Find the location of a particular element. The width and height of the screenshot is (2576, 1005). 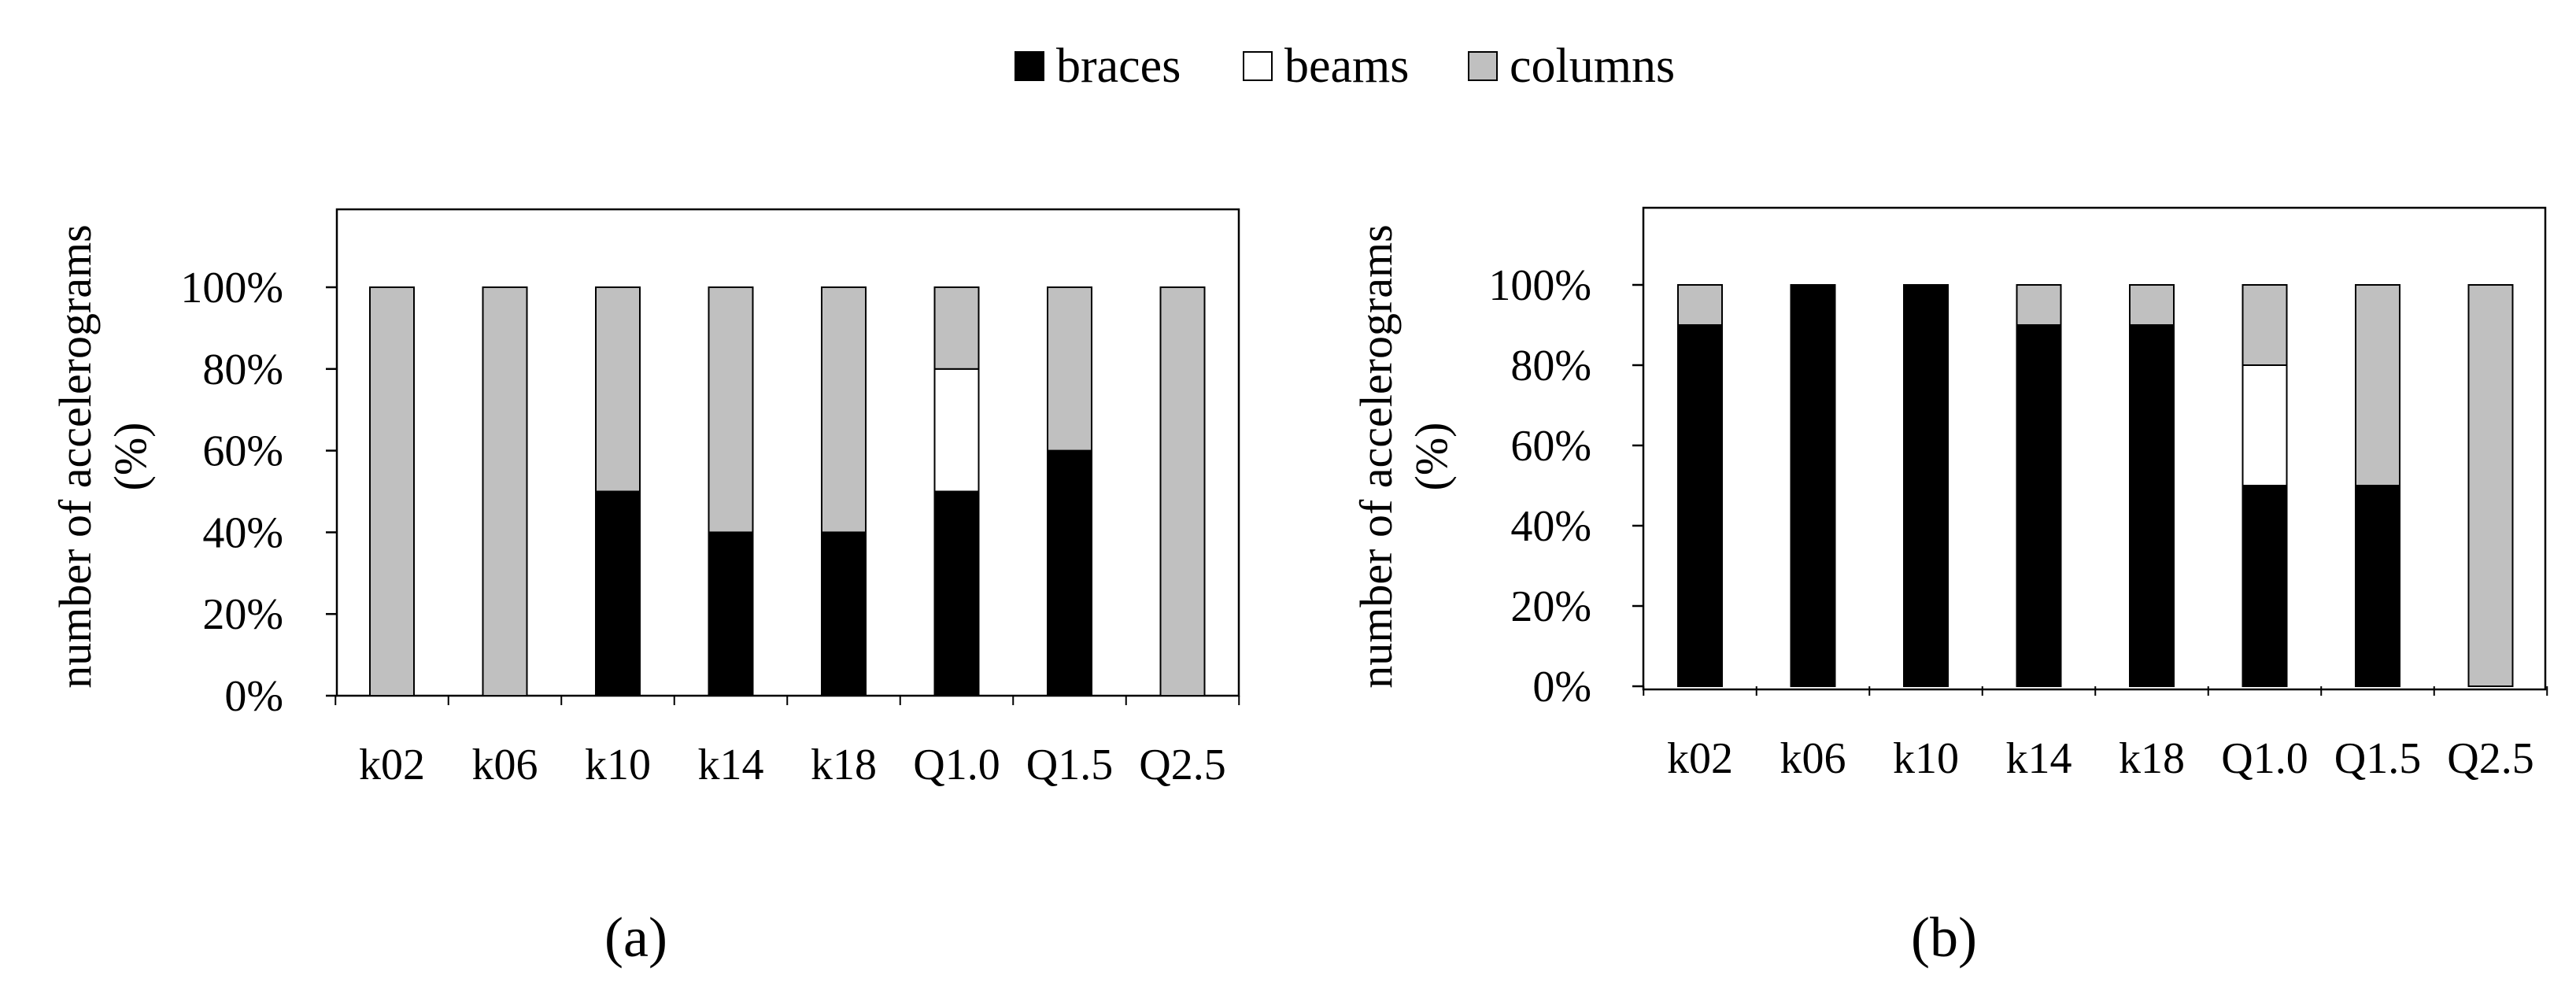

y-tick-label-a: 100% is located at coordinates (231, 288).